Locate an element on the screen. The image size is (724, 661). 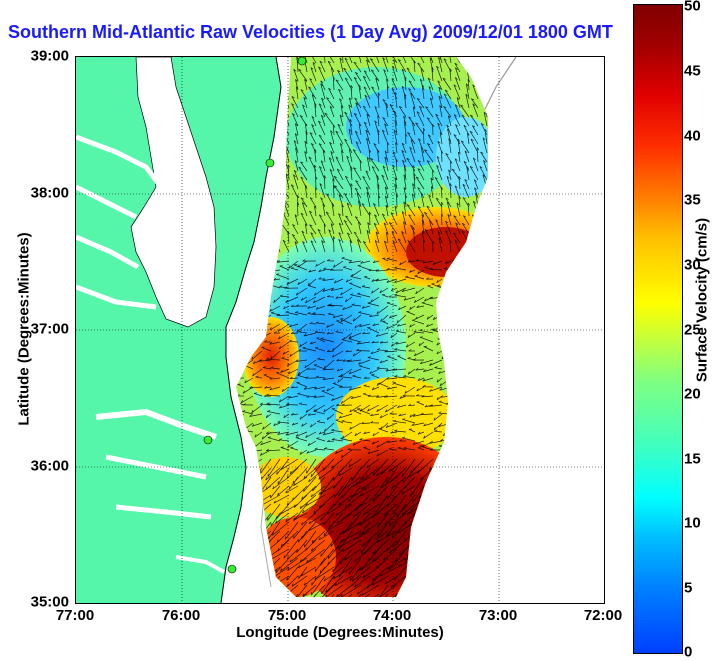
x-axis-title: Longitude (Degrees:Minutes) is located at coordinates (340, 632).